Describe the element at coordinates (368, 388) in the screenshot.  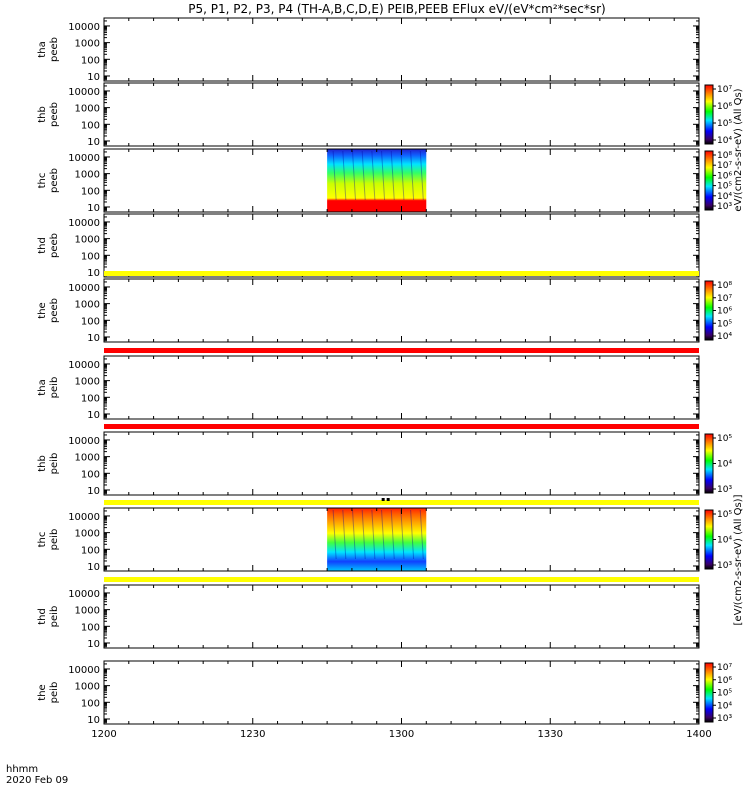
I see `panel-tha-peib: 10 100 1000 10000 tha peib` at that location.